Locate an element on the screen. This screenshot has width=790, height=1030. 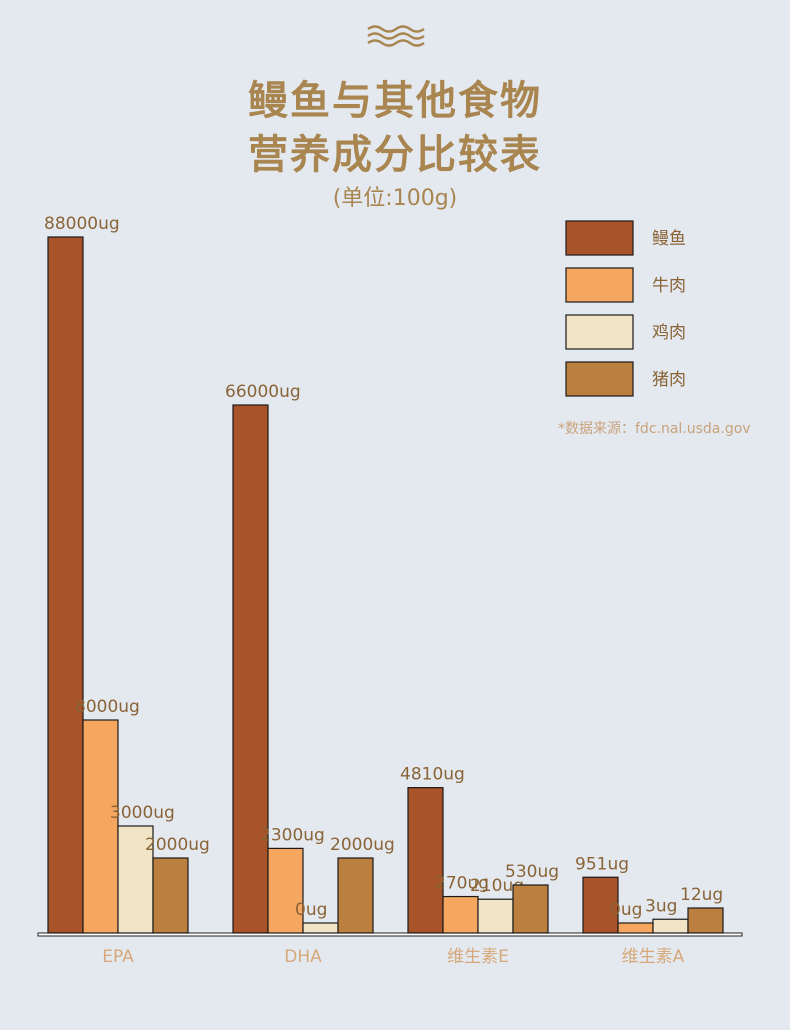
data-label-eel-0: 88000ug is located at coordinates (82, 224).